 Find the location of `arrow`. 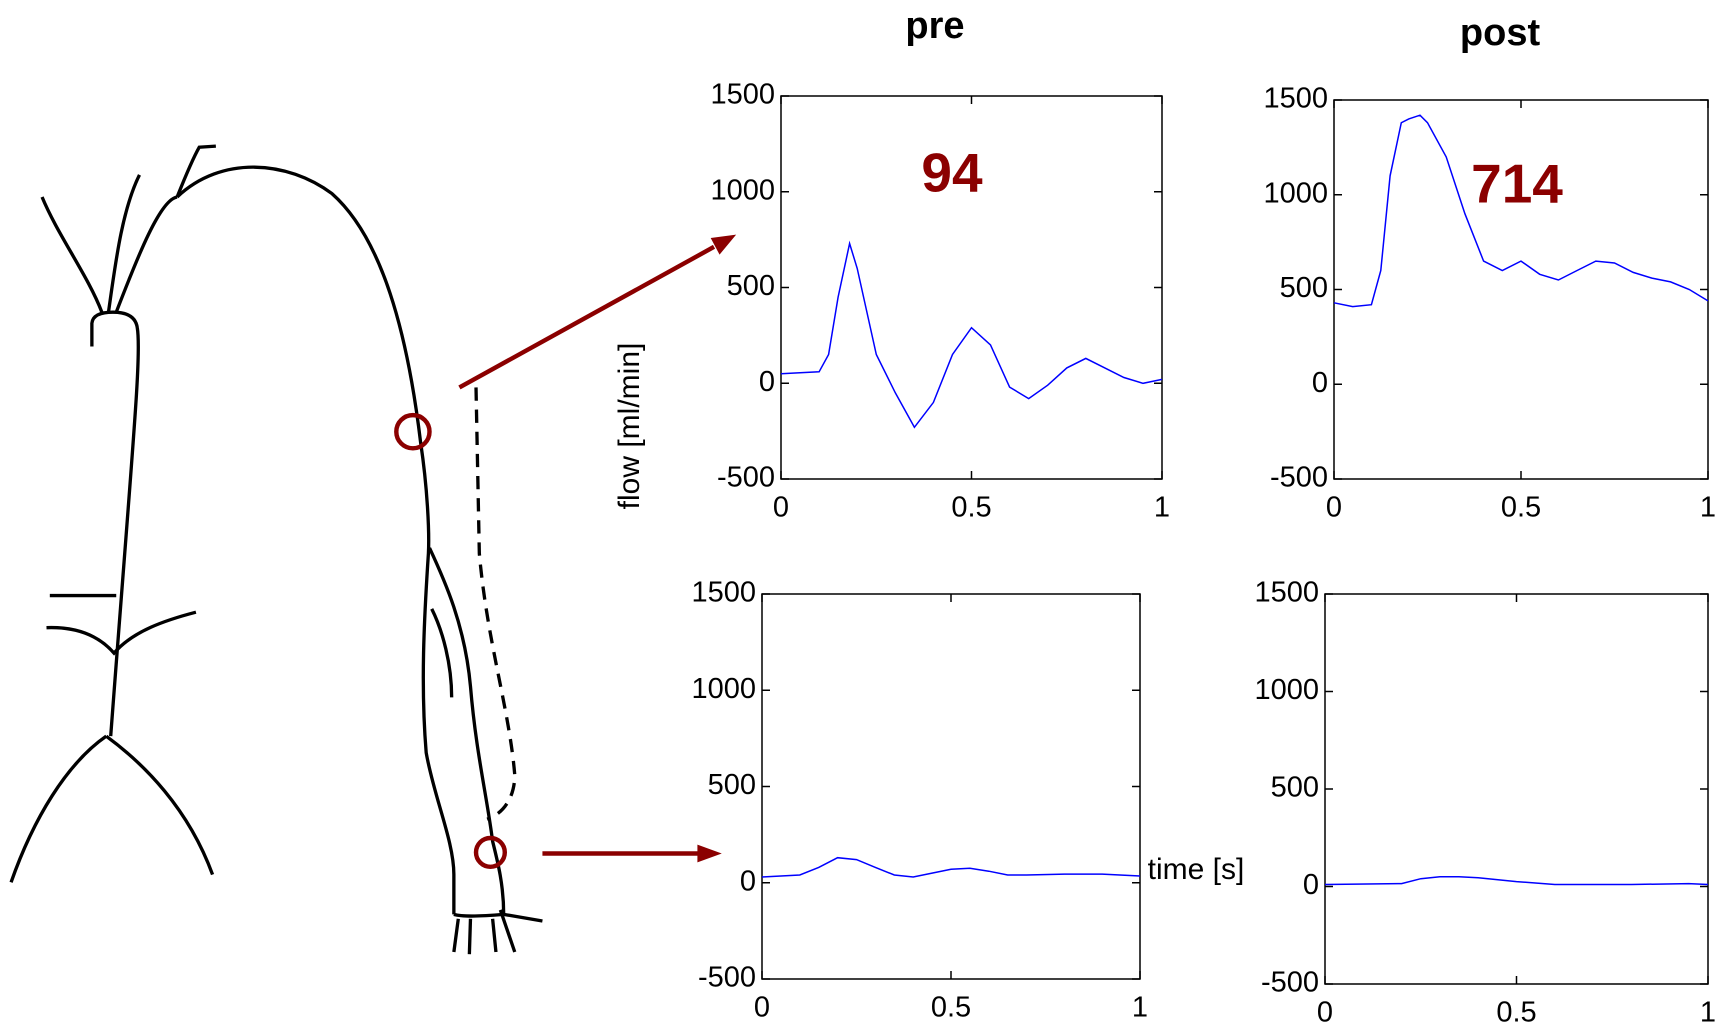

arrow is located at coordinates (587, 317).